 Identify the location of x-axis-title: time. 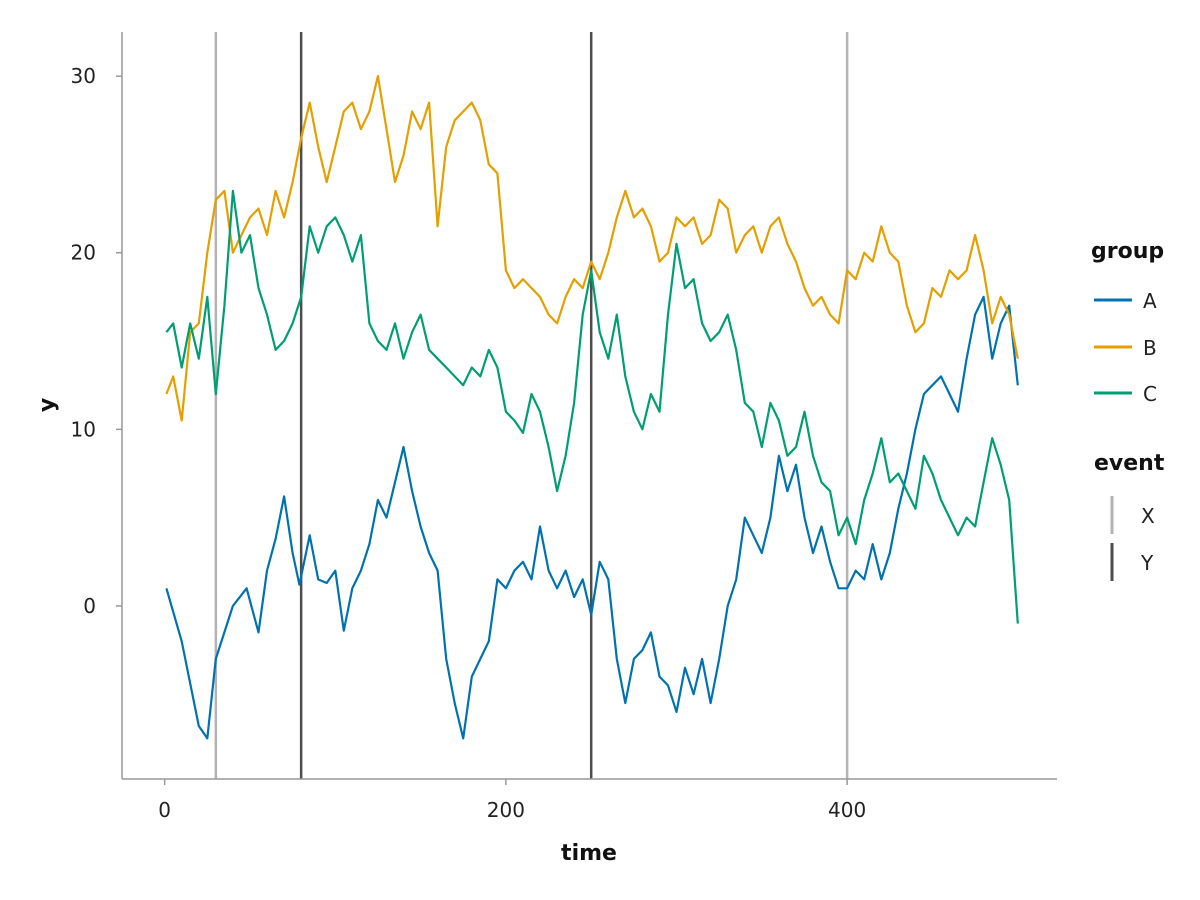
(589, 853).